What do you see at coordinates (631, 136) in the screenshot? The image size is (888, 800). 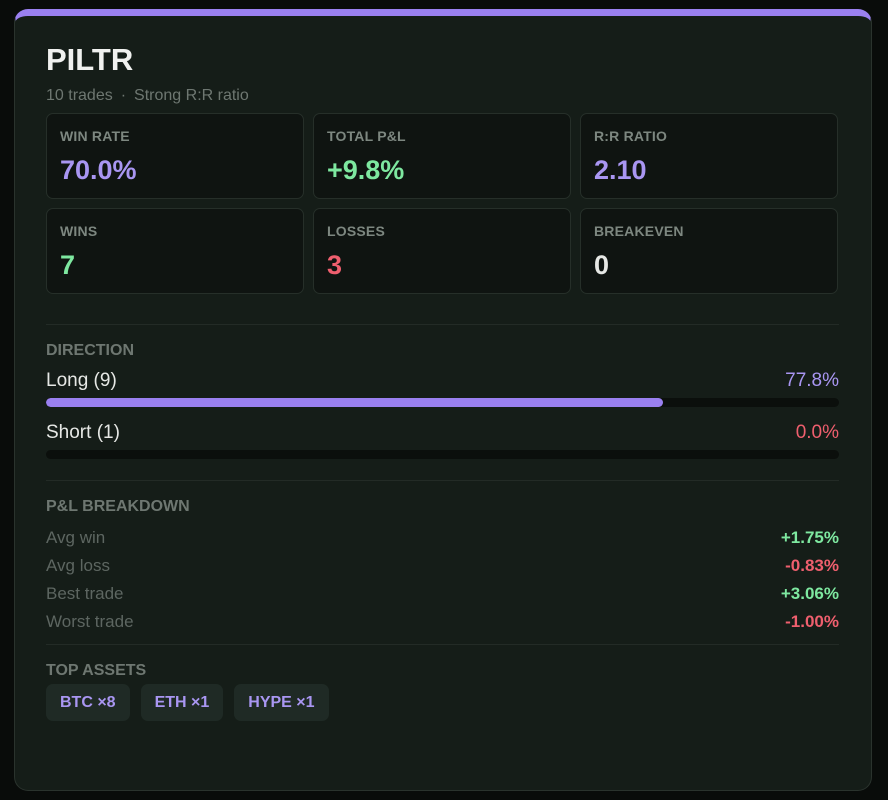 I see `stat-label: R:R RATIO` at bounding box center [631, 136].